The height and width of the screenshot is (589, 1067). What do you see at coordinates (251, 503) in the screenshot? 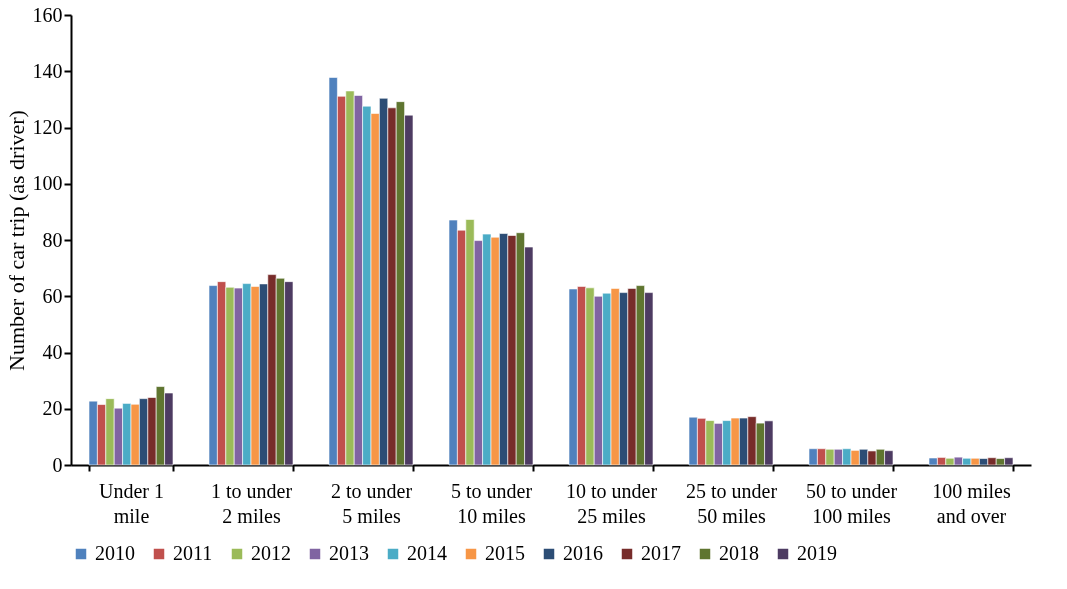
I see `x-tick-label: 1 to under 2 miles` at bounding box center [251, 503].